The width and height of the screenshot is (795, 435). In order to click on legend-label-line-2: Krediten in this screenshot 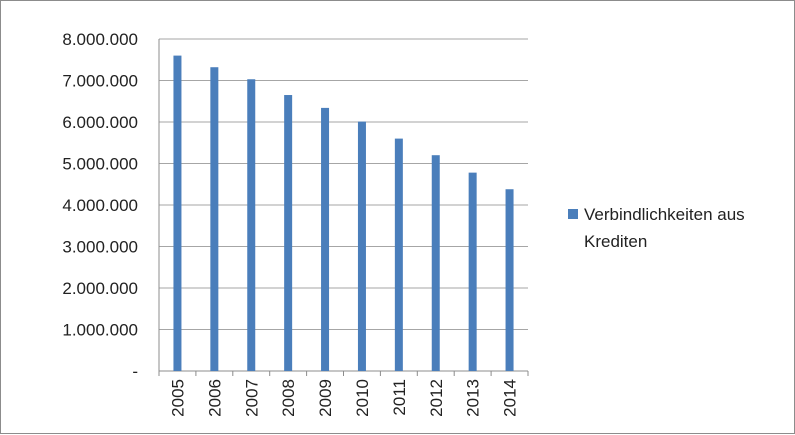, I will do `click(615, 241)`.